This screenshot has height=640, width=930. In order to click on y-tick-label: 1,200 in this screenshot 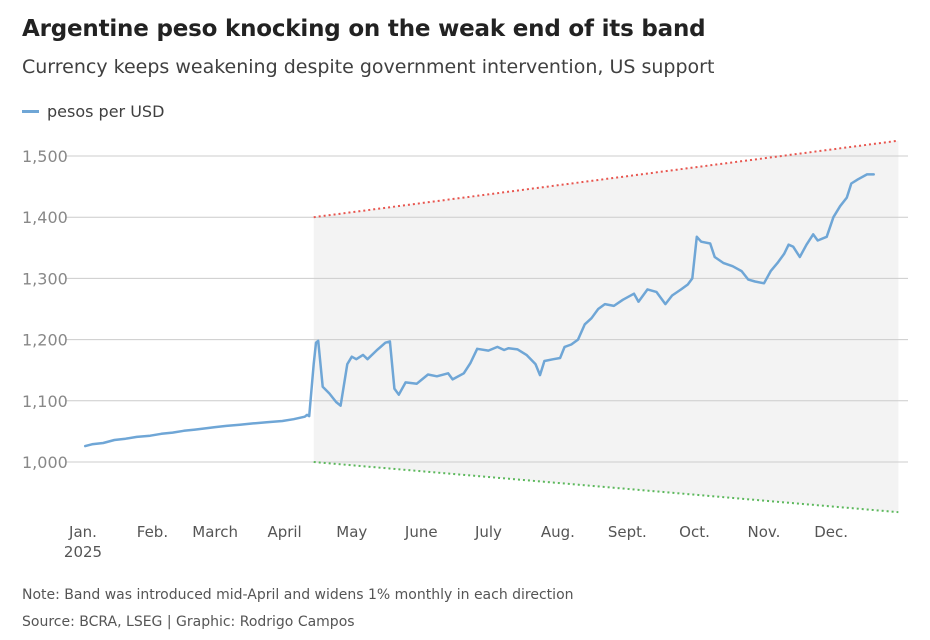, I will do `click(45, 340)`.